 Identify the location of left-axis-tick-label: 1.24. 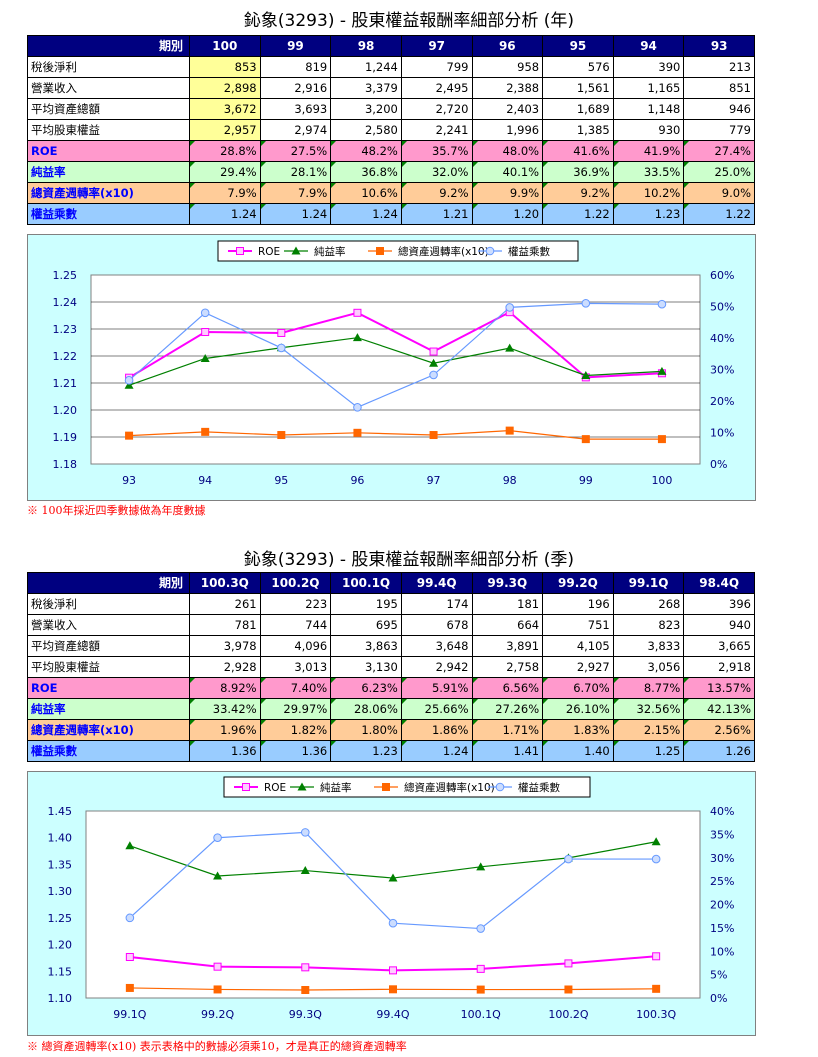
(65, 302).